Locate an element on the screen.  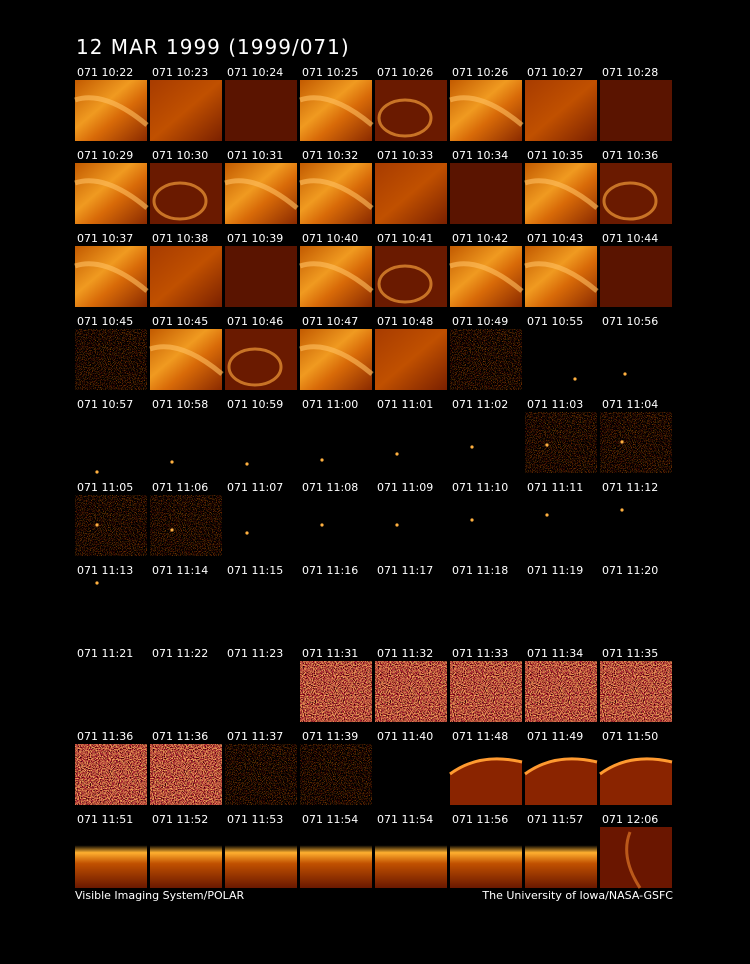
frame-label: 071 11:39 is located at coordinates (330, 736).